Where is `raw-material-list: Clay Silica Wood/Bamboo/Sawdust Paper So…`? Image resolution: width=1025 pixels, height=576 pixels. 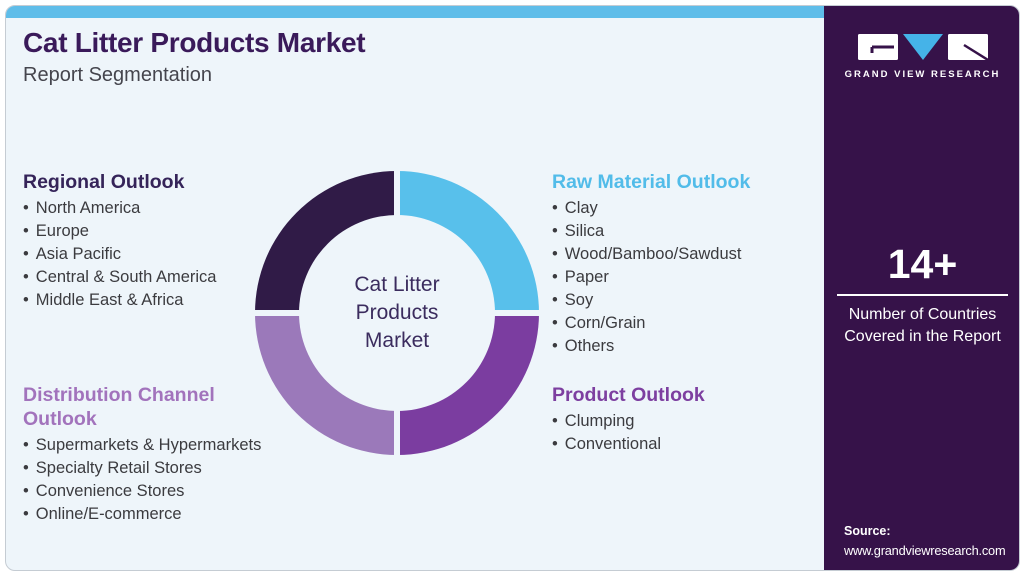 raw-material-list: Clay Silica Wood/Bamboo/Sawdust Paper So… is located at coordinates (702, 277).